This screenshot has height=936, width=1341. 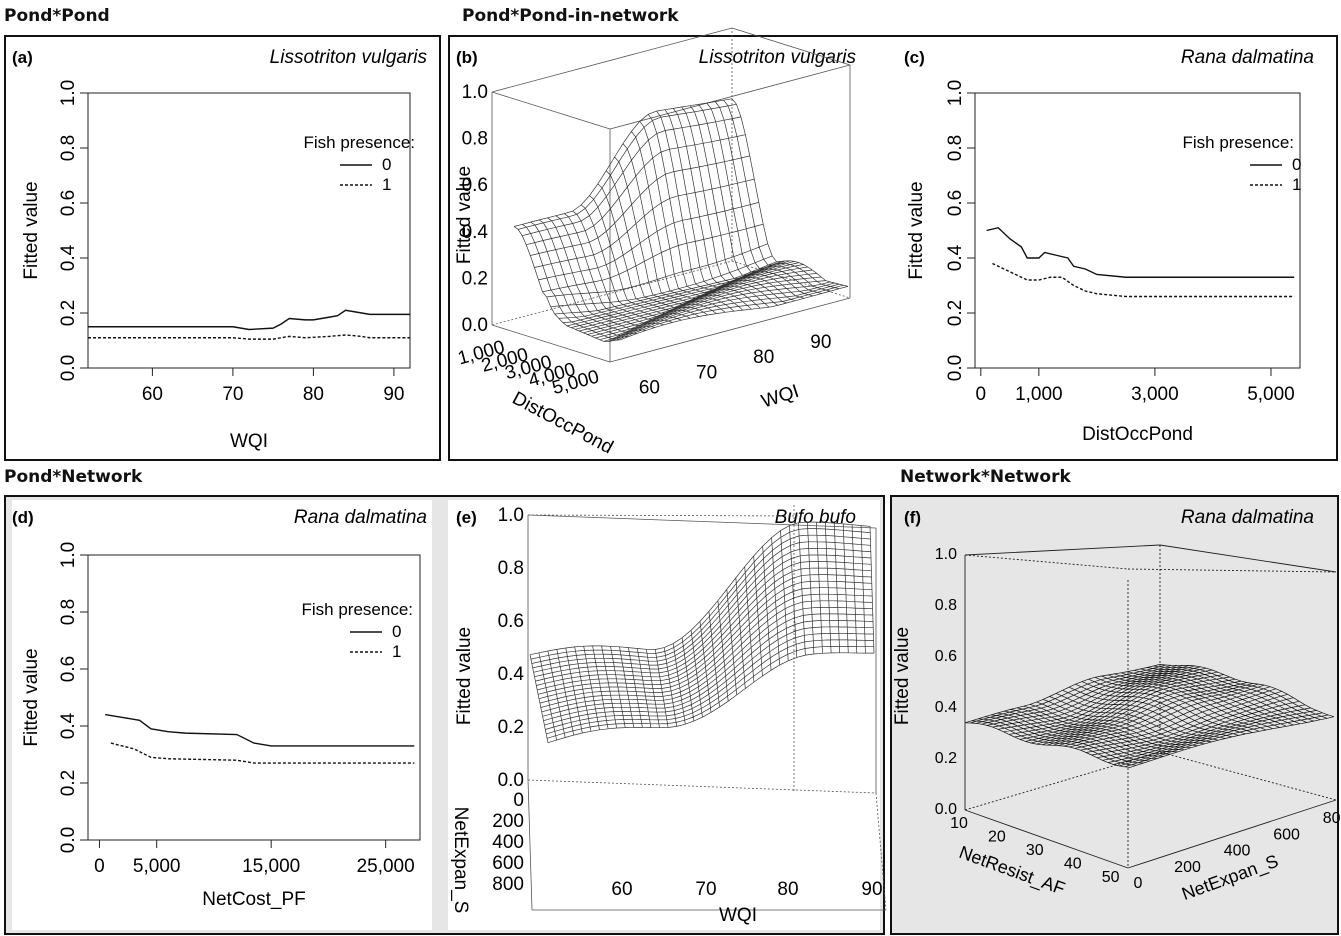 What do you see at coordinates (1247, 517) in the screenshot?
I see `panel-f-species: Rana dalmatina` at bounding box center [1247, 517].